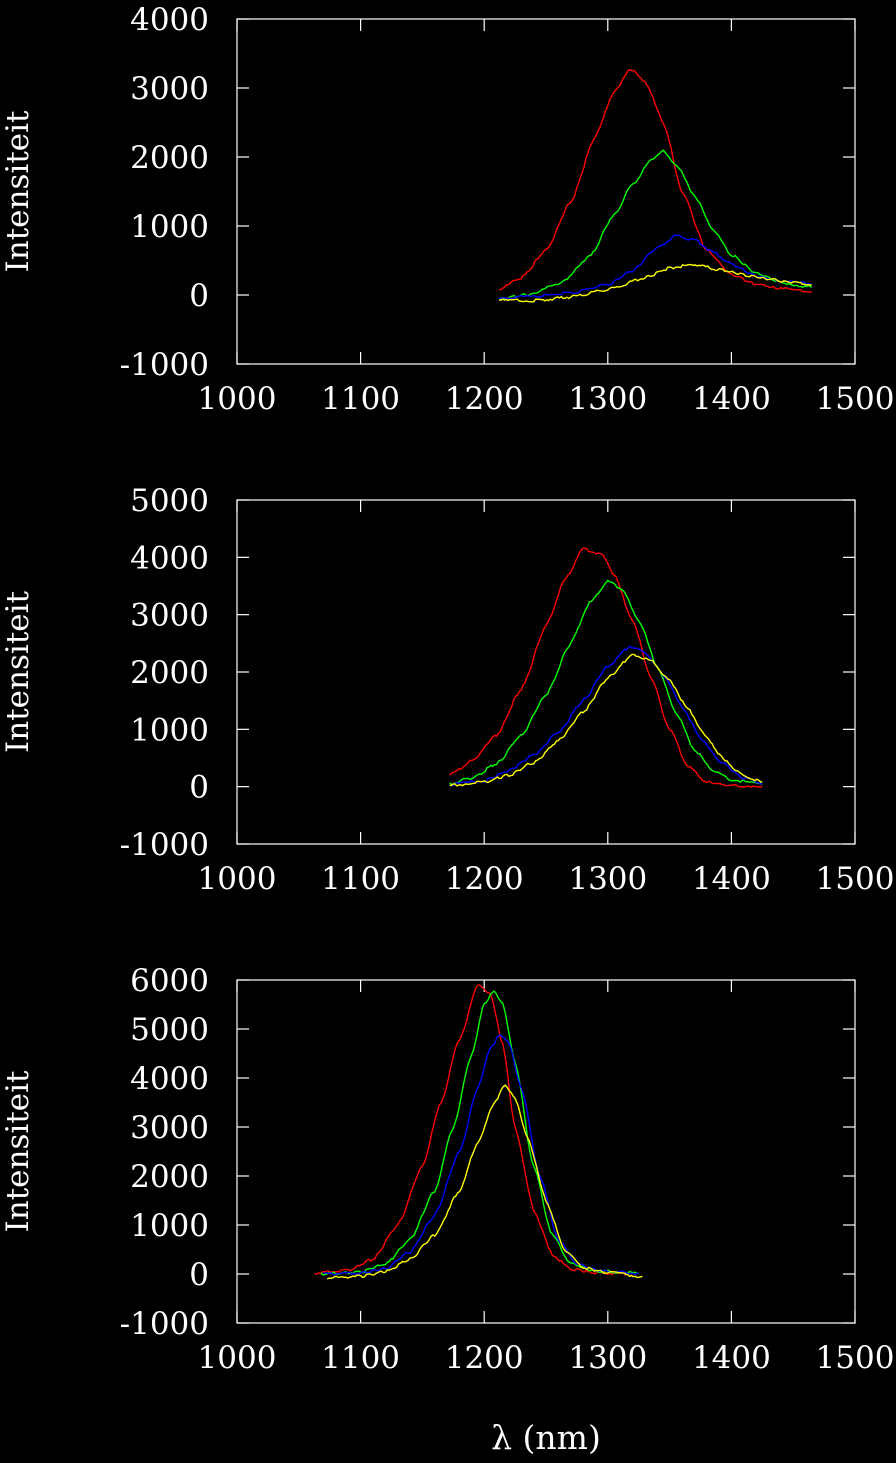 This screenshot has width=896, height=1463. What do you see at coordinates (546, 1437) in the screenshot?
I see `x-axis-label: λ (nm)` at bounding box center [546, 1437].